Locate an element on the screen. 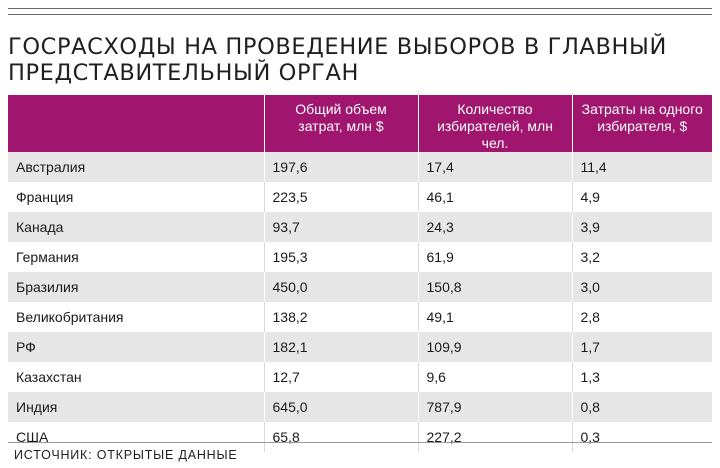  cell-voters: 46,1 is located at coordinates (494, 197).